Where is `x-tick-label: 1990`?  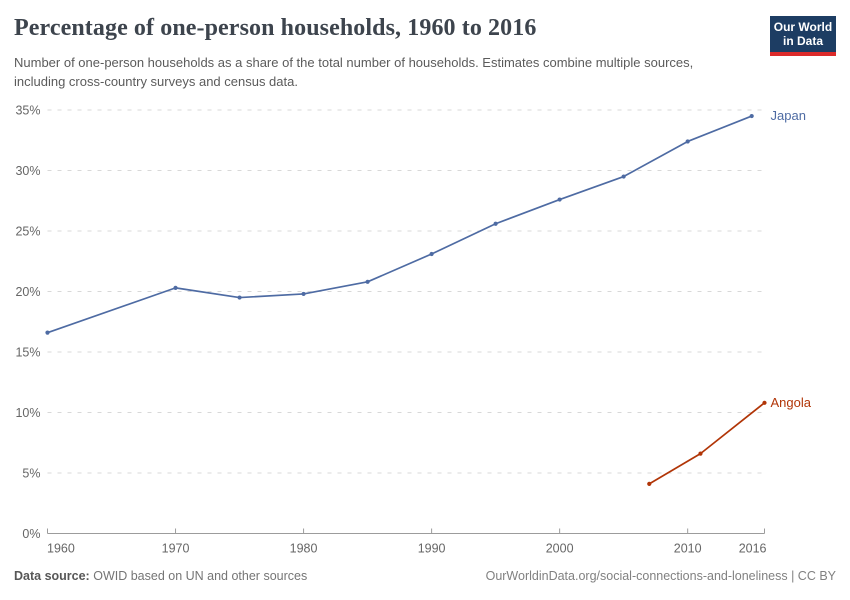 x-tick-label: 1990 is located at coordinates (432, 549).